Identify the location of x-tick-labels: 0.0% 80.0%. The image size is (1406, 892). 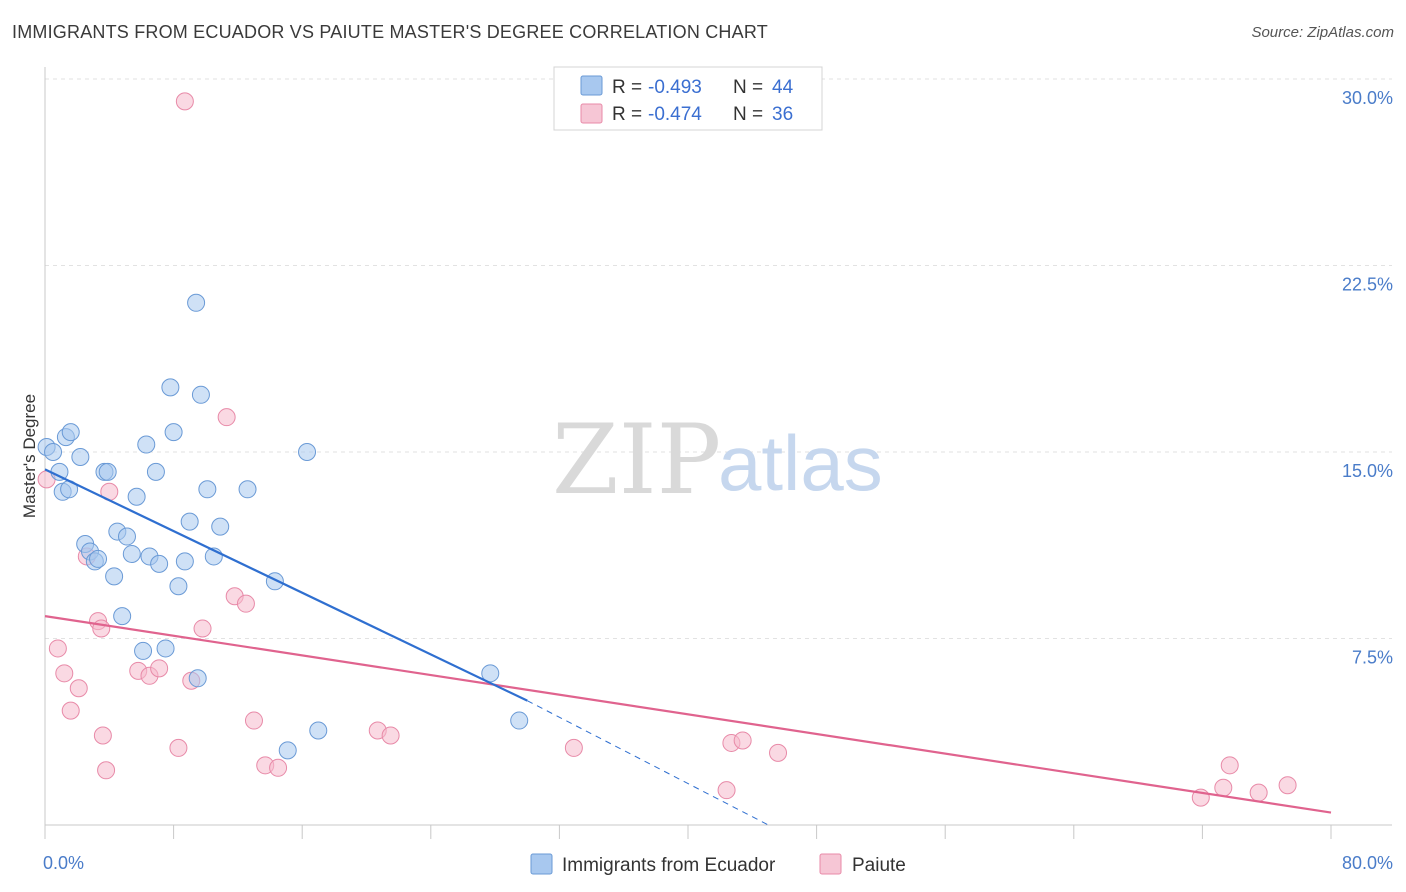
(718, 863).